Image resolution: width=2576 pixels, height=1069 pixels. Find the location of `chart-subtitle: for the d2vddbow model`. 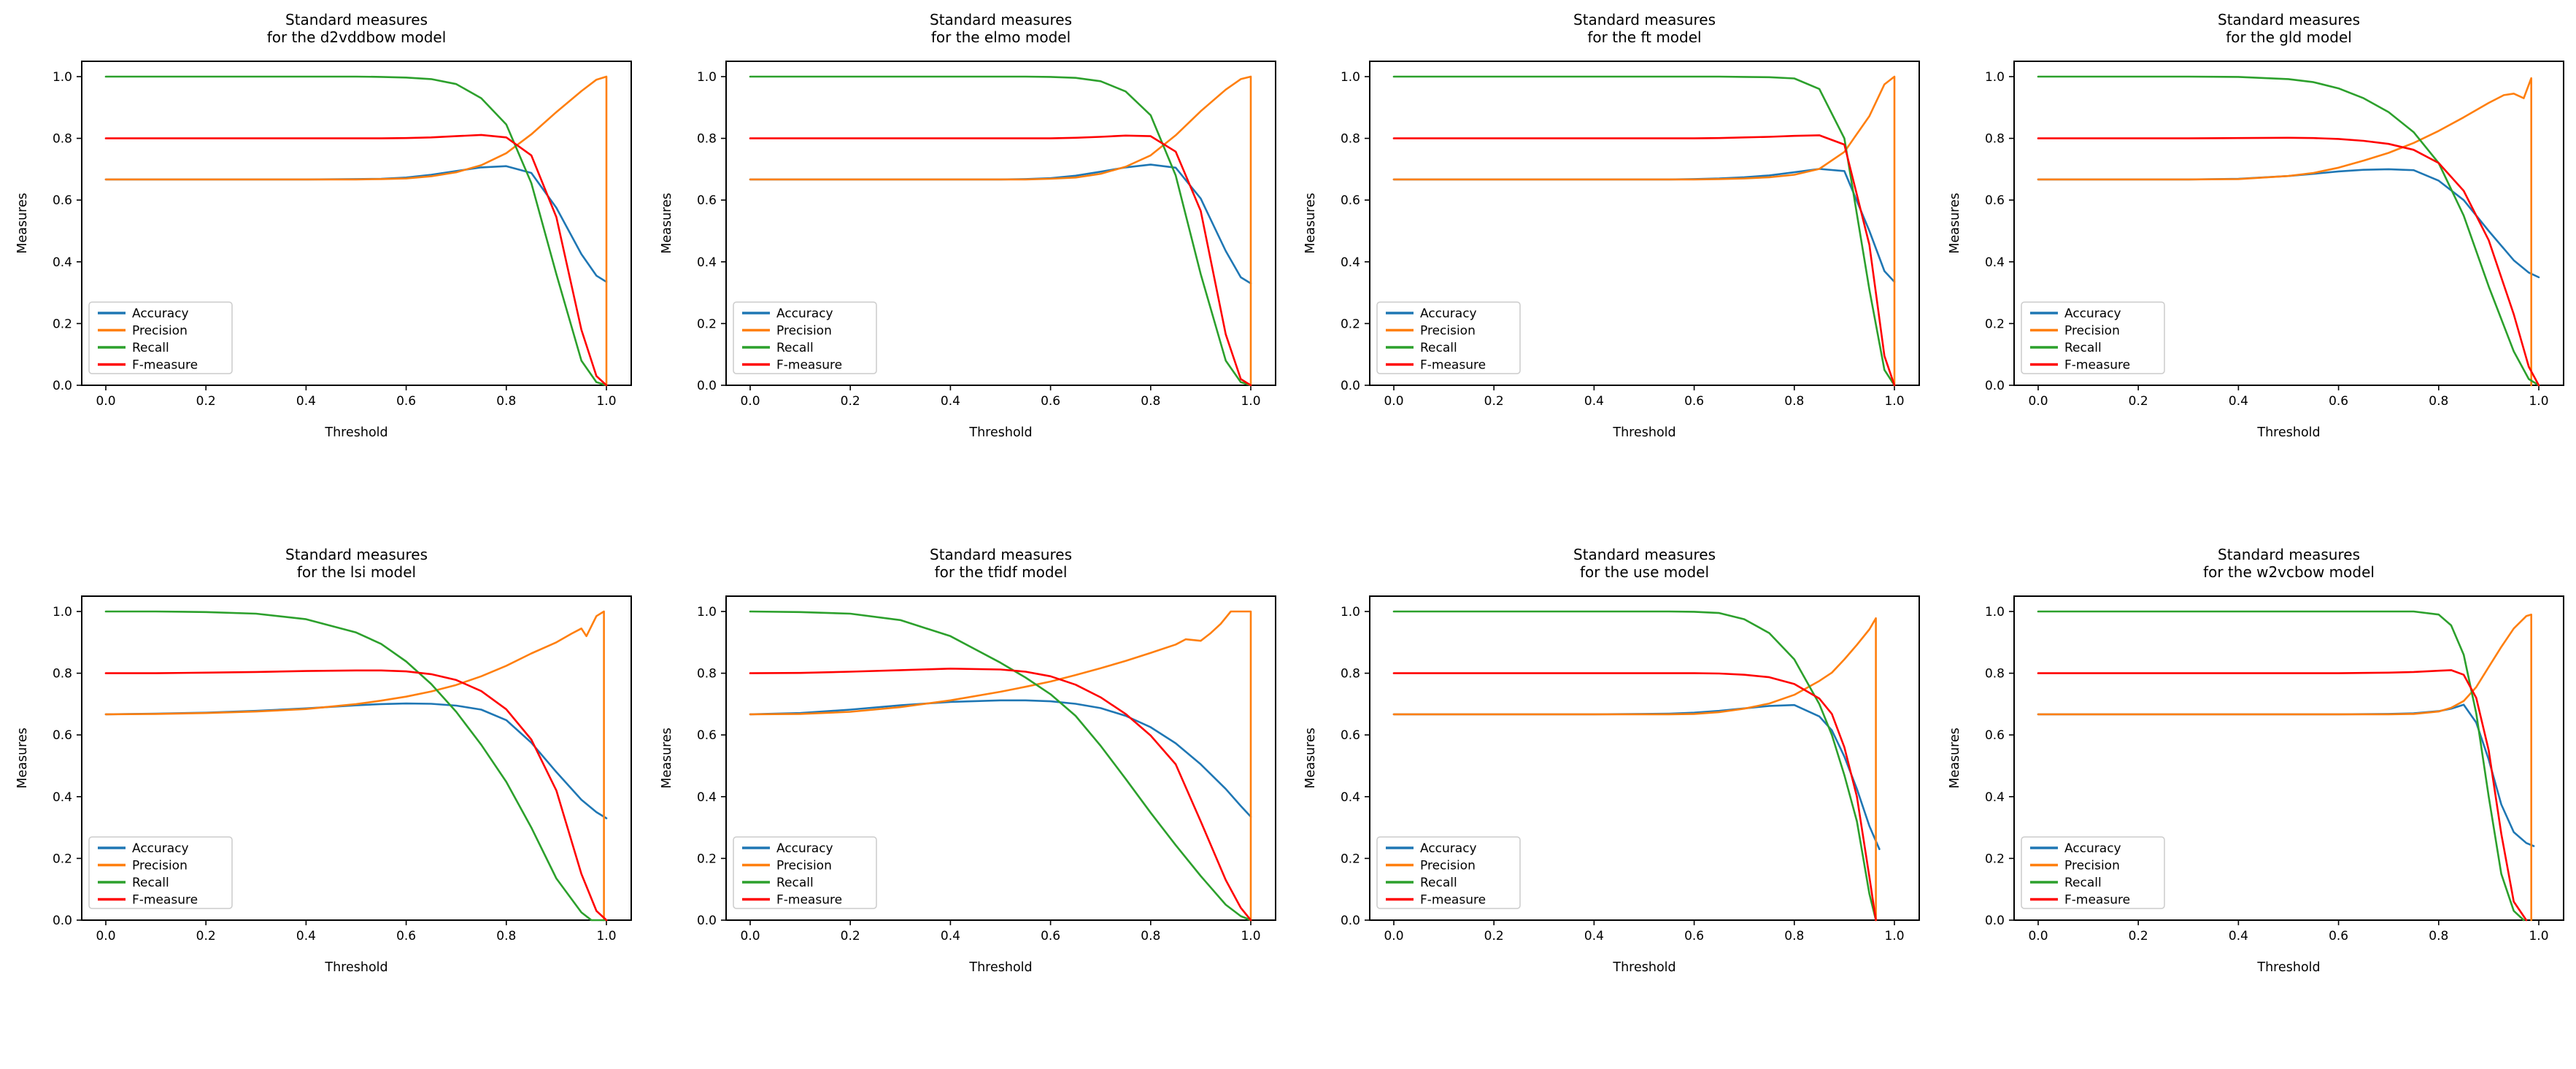

chart-subtitle: for the d2vddbow model is located at coordinates (357, 37).